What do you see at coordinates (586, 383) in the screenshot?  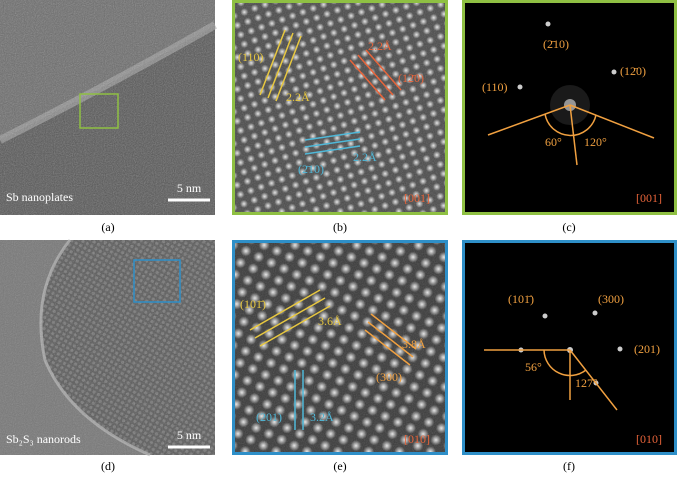 I see `annotation: 127°` at bounding box center [586, 383].